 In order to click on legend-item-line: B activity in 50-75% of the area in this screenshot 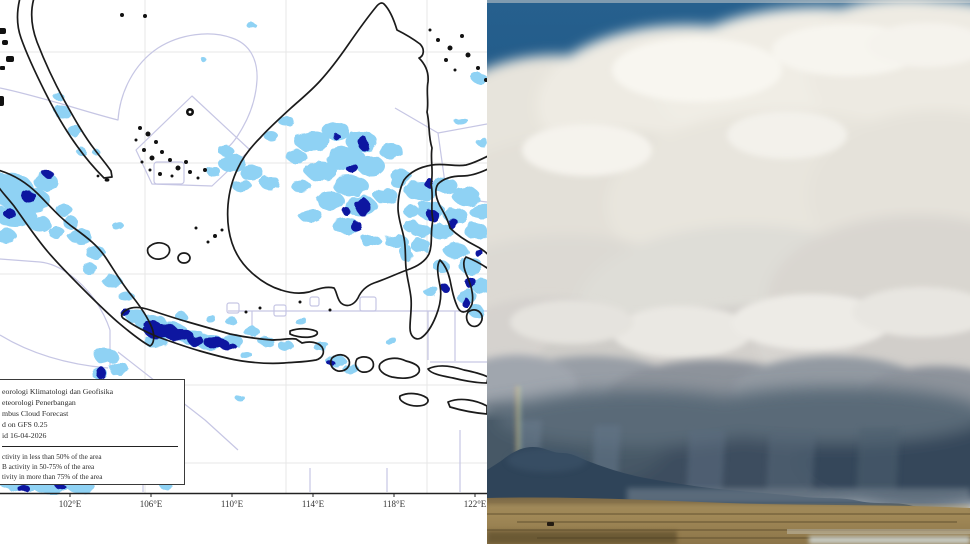, I will do `click(48, 466)`.